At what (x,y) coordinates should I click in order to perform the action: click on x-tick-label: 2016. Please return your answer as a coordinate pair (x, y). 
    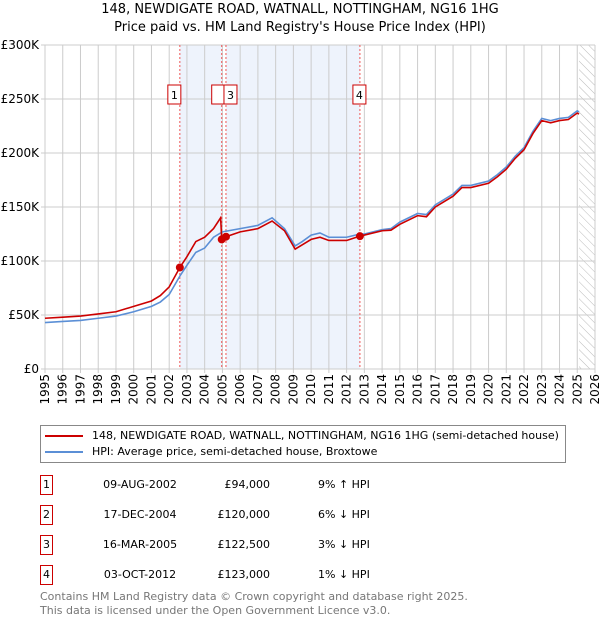
    Looking at the image, I should click on (418, 389).